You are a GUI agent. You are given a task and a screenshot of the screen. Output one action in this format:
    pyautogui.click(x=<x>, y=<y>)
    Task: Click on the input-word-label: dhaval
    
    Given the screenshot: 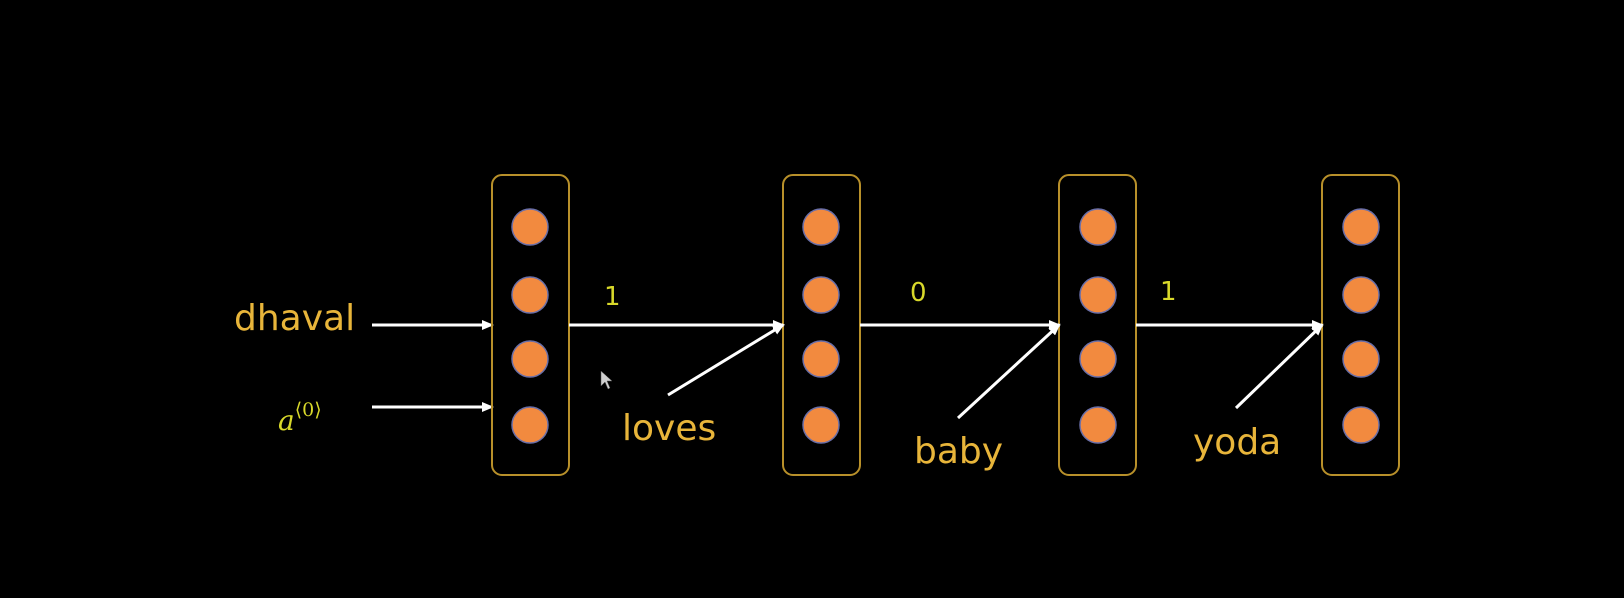 What is the action you would take?
    pyautogui.click(x=294, y=318)
    